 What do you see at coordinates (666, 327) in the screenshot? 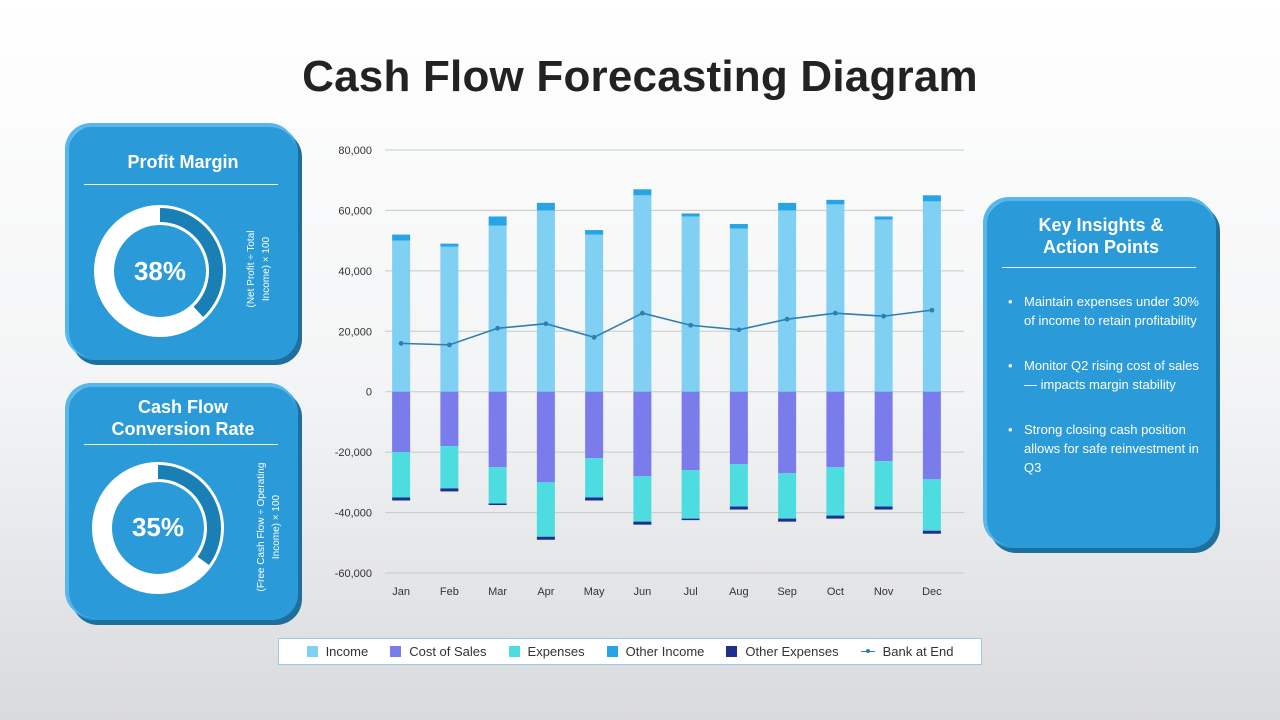
I see `bank-at-end-line` at bounding box center [666, 327].